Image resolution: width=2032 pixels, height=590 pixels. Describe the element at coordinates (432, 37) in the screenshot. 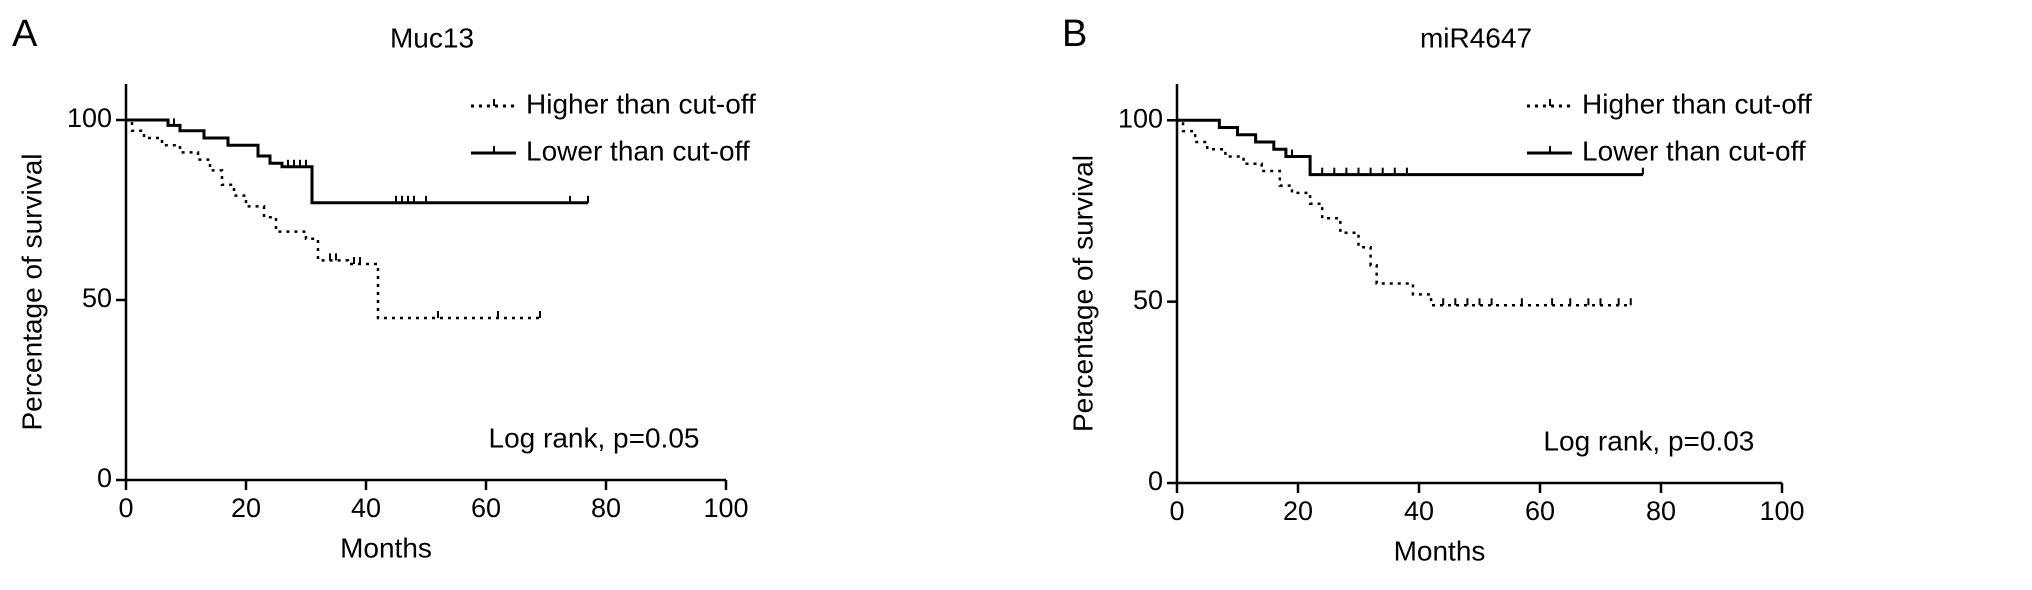

I see `chart-title: Muc13` at that location.